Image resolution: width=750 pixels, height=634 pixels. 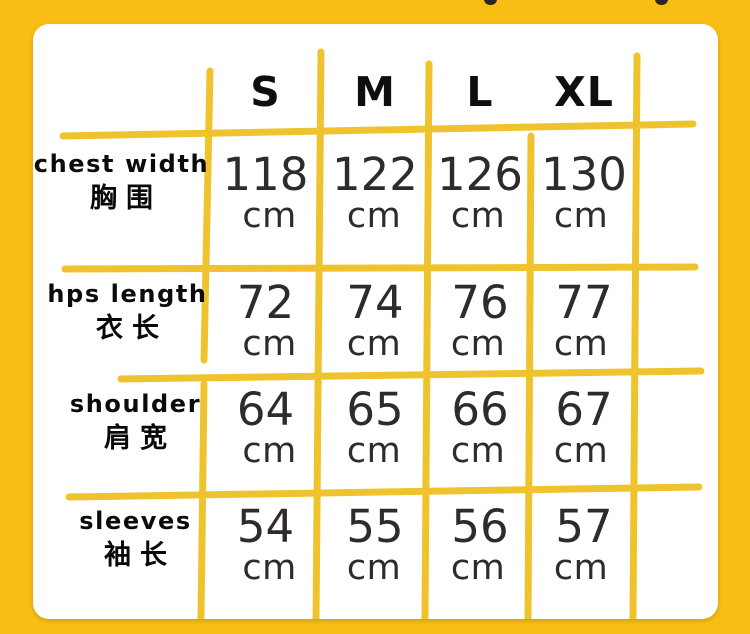 I want to click on cell-sleeves-l: 56 cm, so click(x=480, y=545).